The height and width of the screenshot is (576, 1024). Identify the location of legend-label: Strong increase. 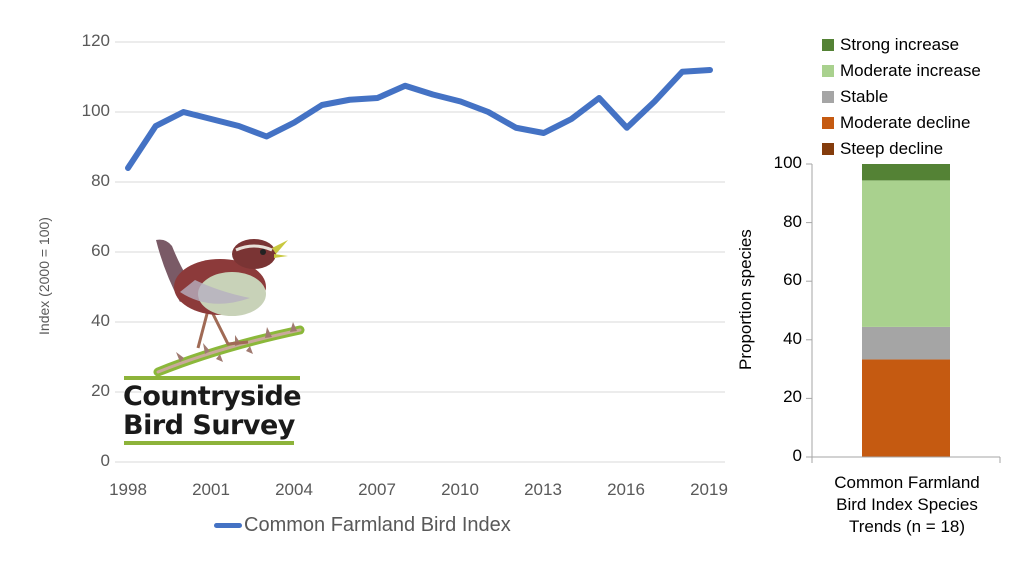
(900, 44).